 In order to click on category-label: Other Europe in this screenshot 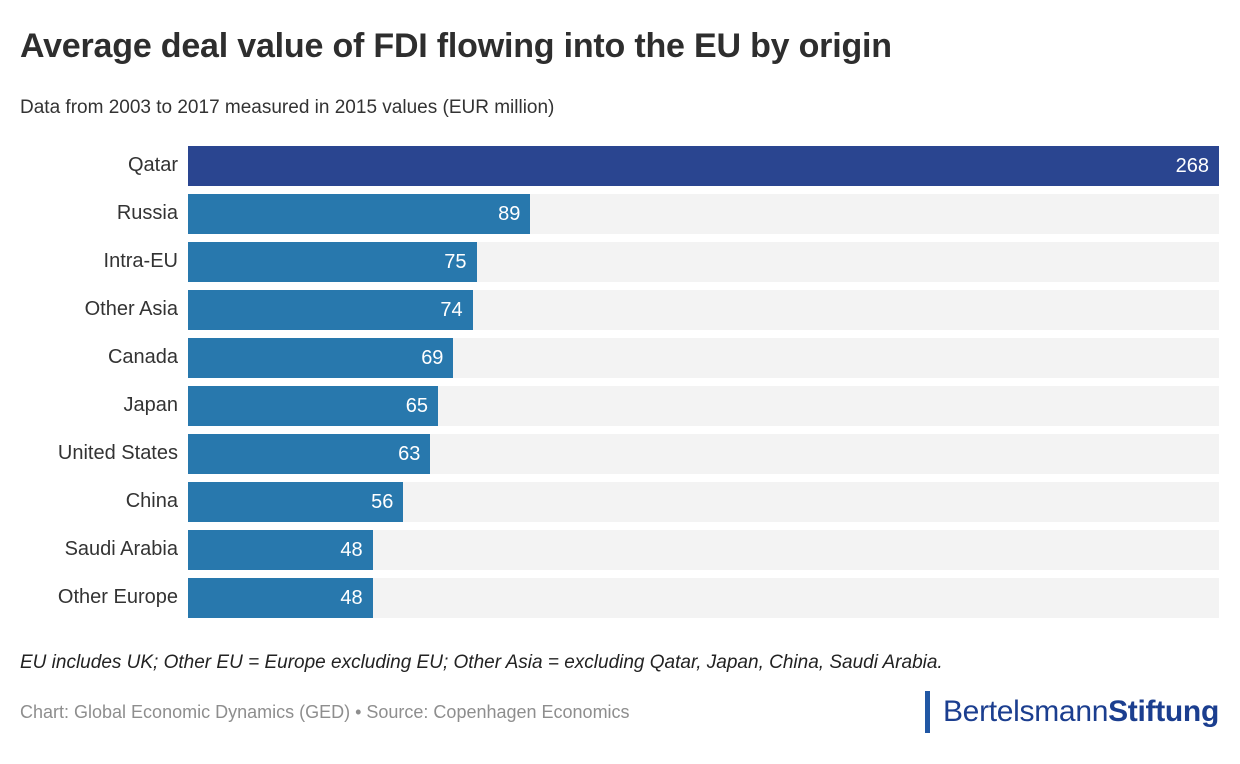, I will do `click(117, 597)`.